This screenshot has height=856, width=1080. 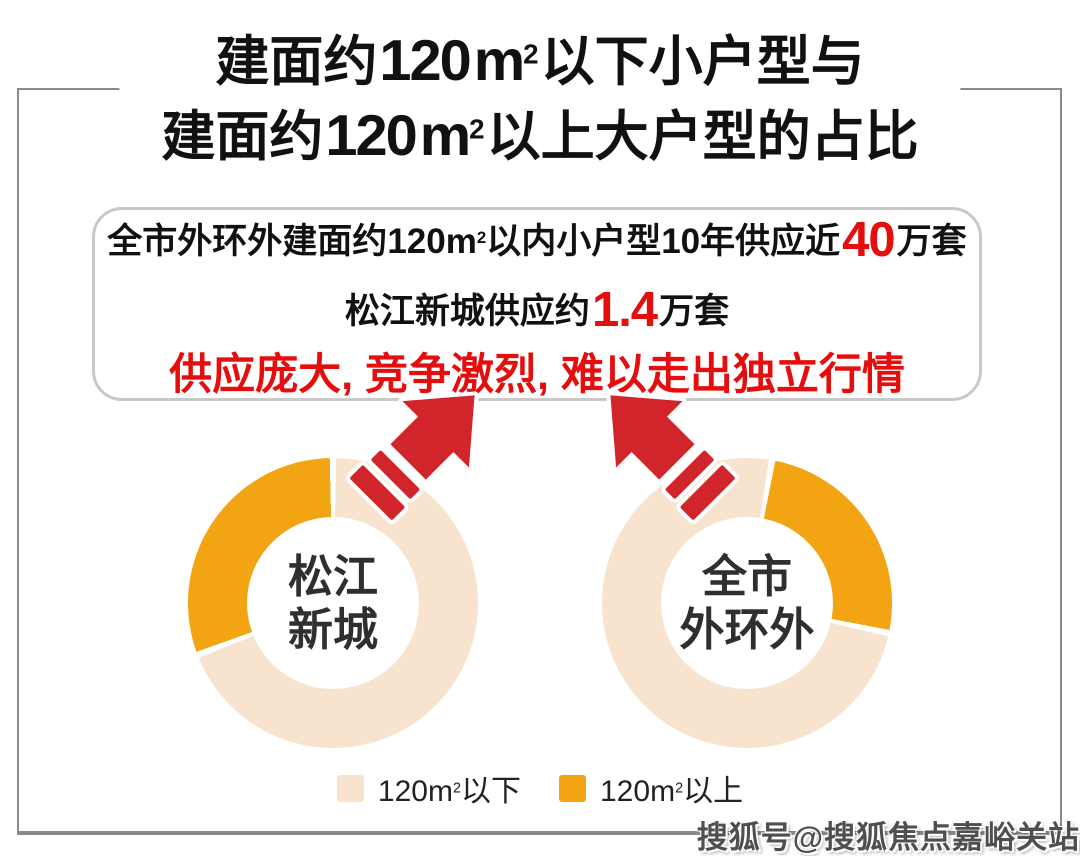 I want to click on up-left-arrow-icon, so click(x=672, y=457).